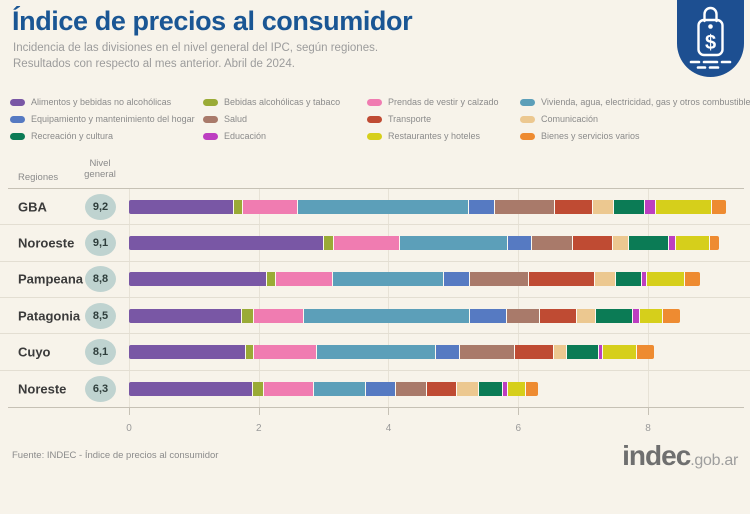  I want to click on legend-item-label: Prendas de vestir y calzado, so click(443, 102).